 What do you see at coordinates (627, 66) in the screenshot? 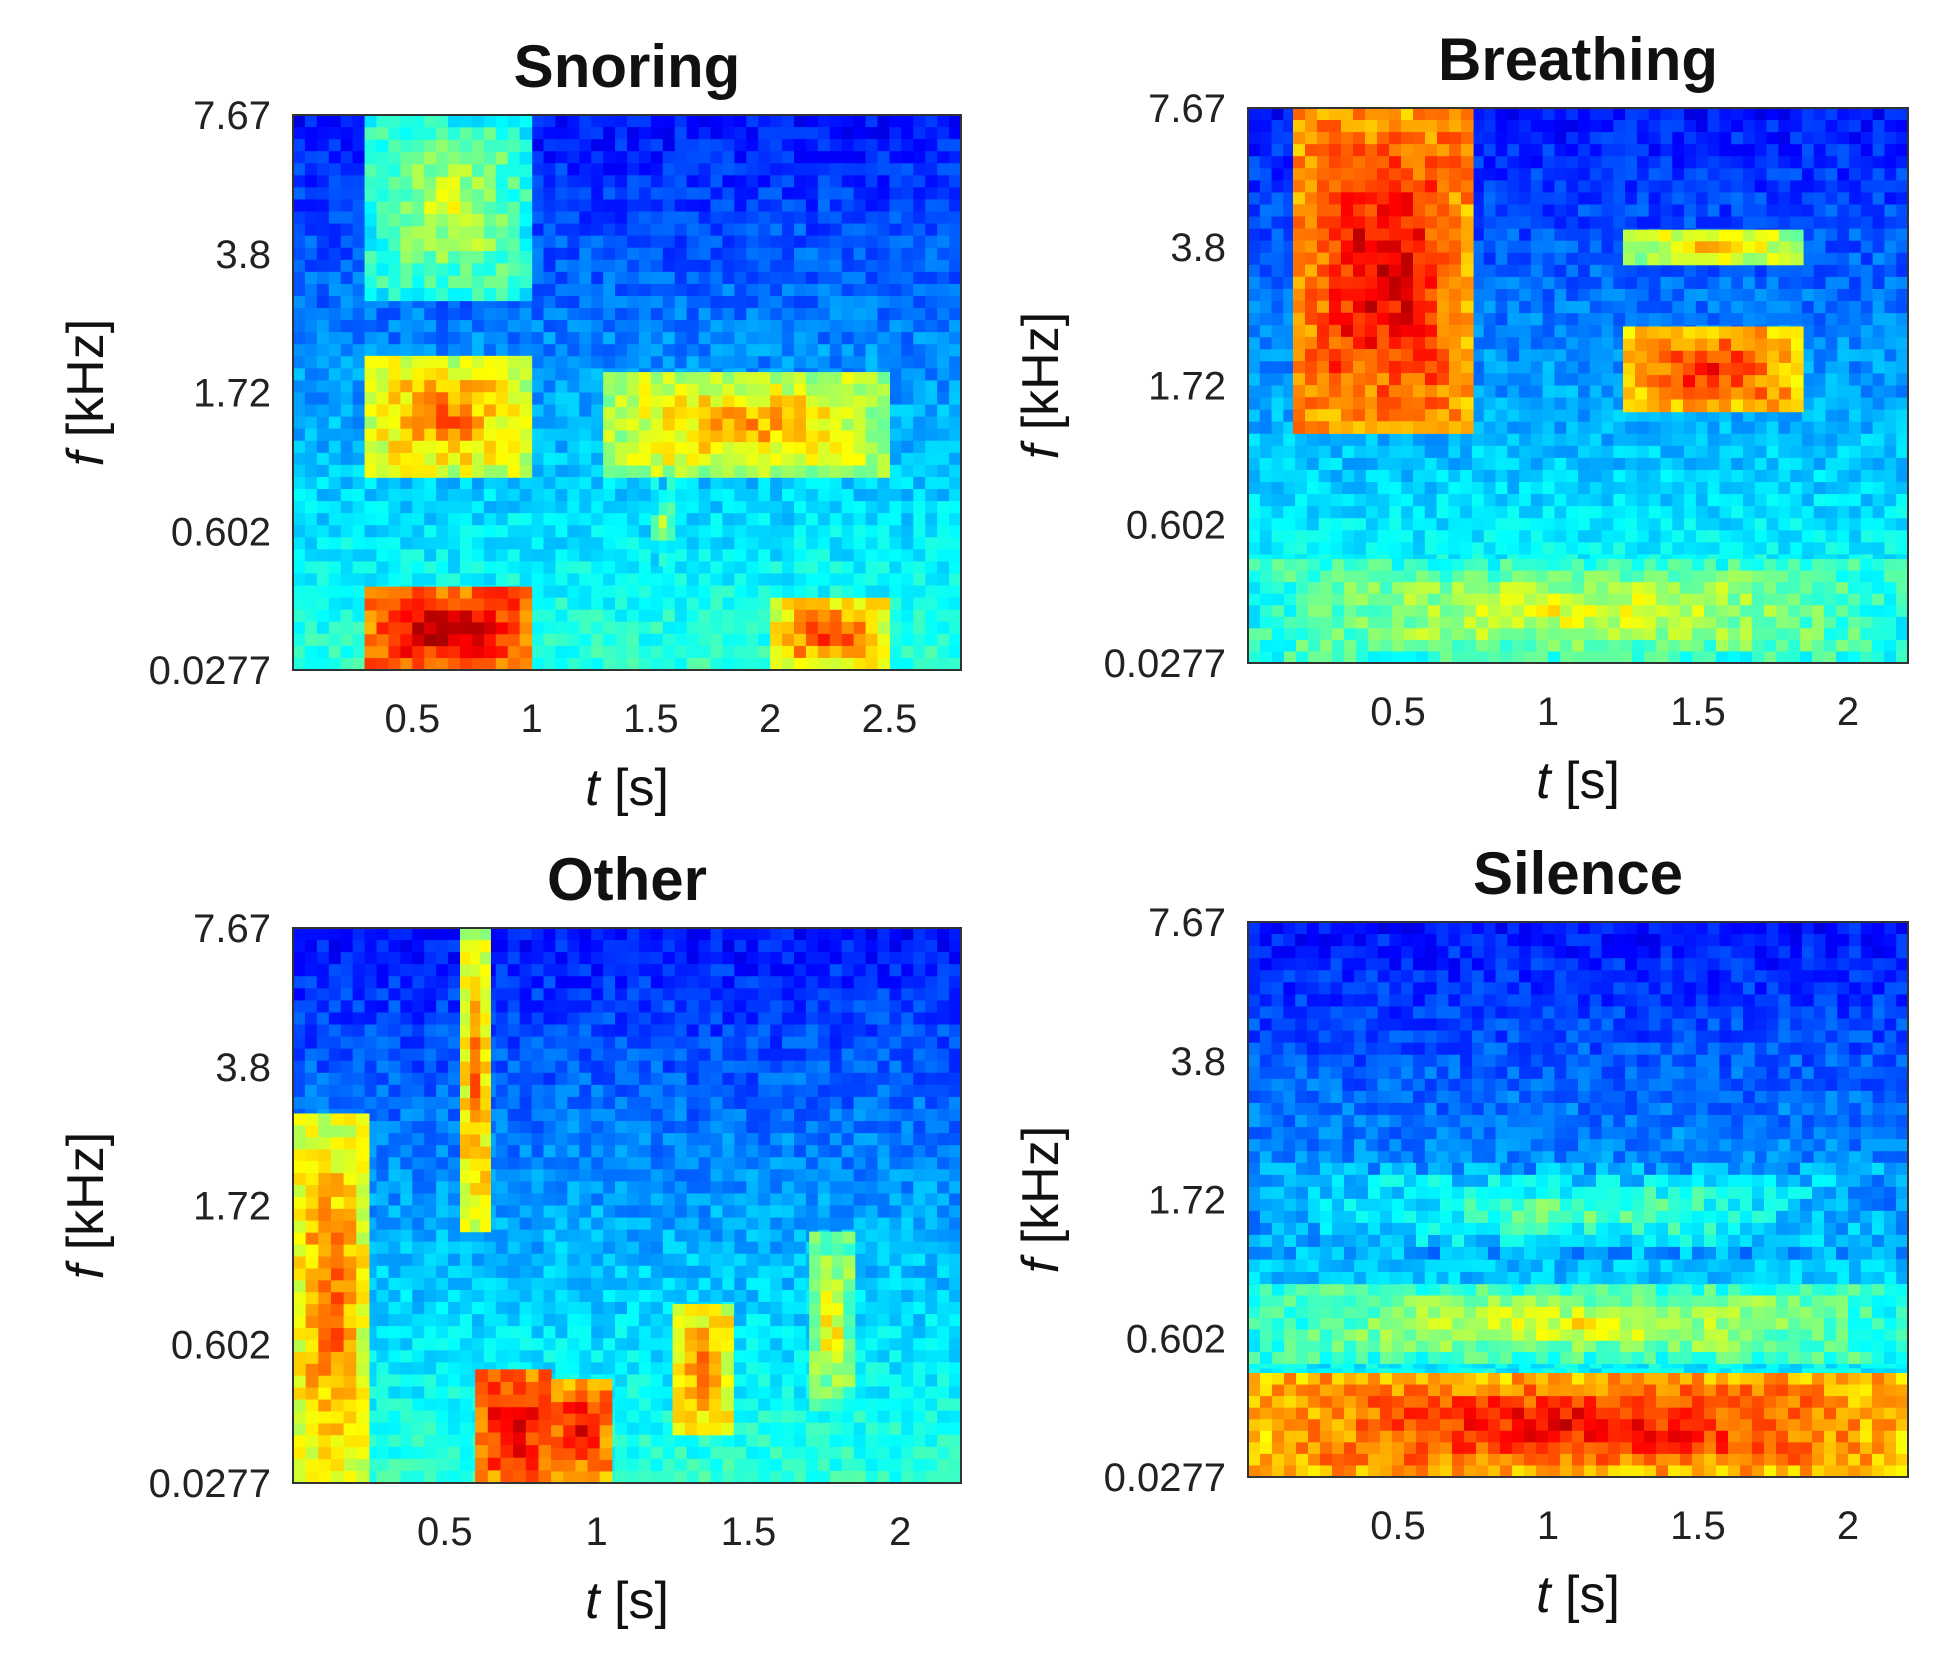
I see `panel-title: Snoring` at bounding box center [627, 66].